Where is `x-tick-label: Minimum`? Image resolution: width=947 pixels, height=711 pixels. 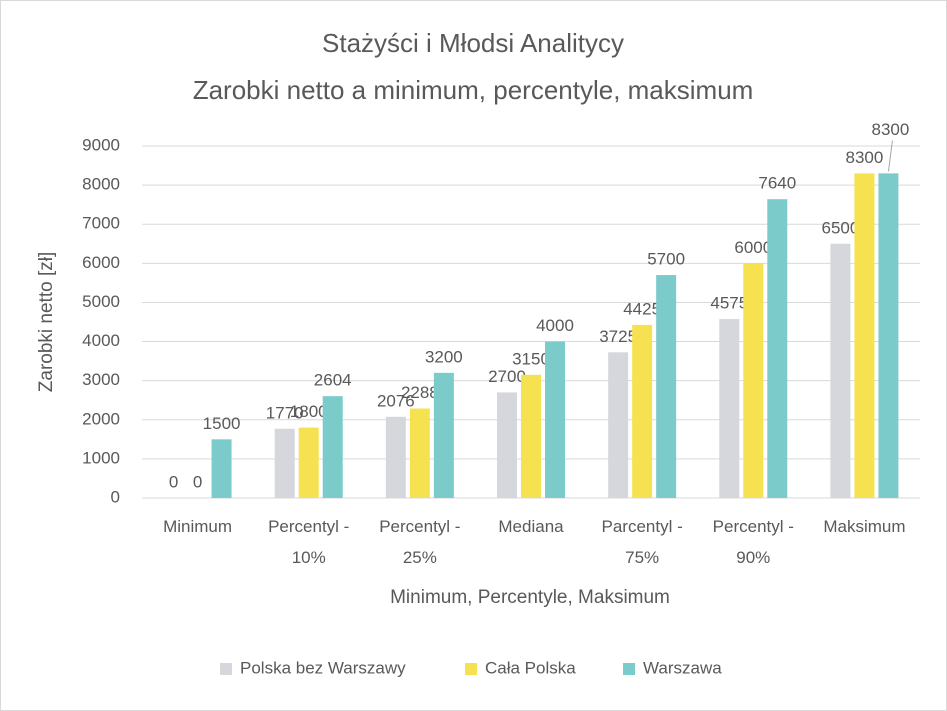 x-tick-label: Minimum is located at coordinates (198, 526).